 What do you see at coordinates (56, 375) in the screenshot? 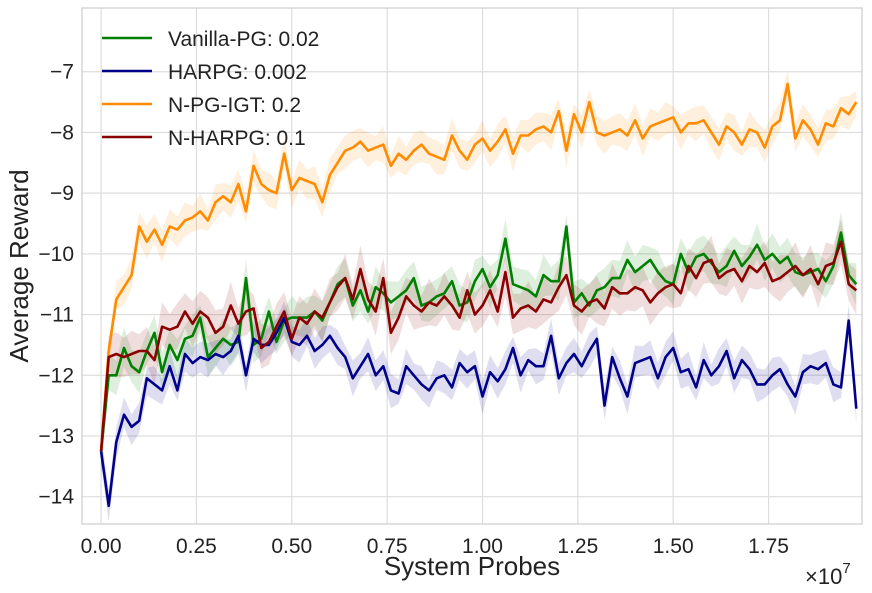
I see `y-tick-label: −12` at bounding box center [56, 375].